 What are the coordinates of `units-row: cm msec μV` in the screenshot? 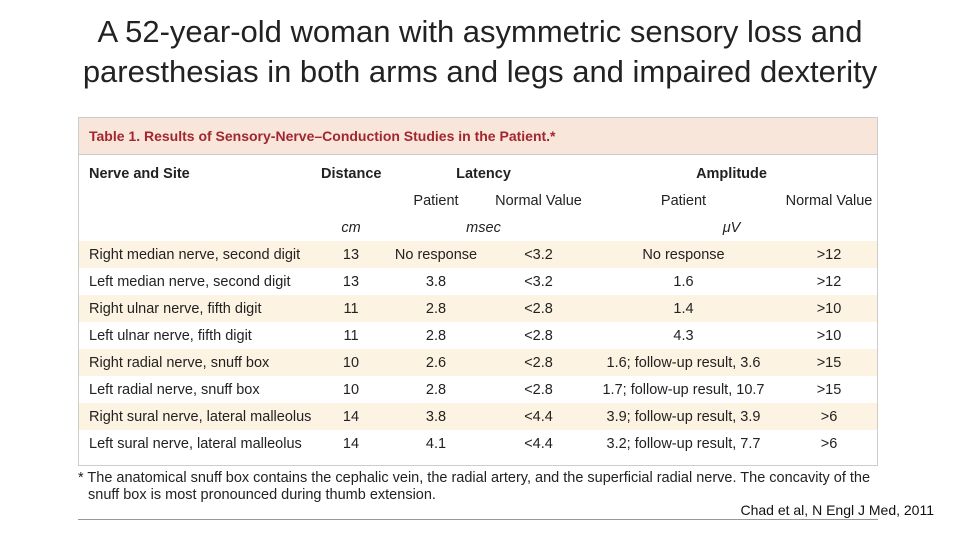 It's located at (478, 227).